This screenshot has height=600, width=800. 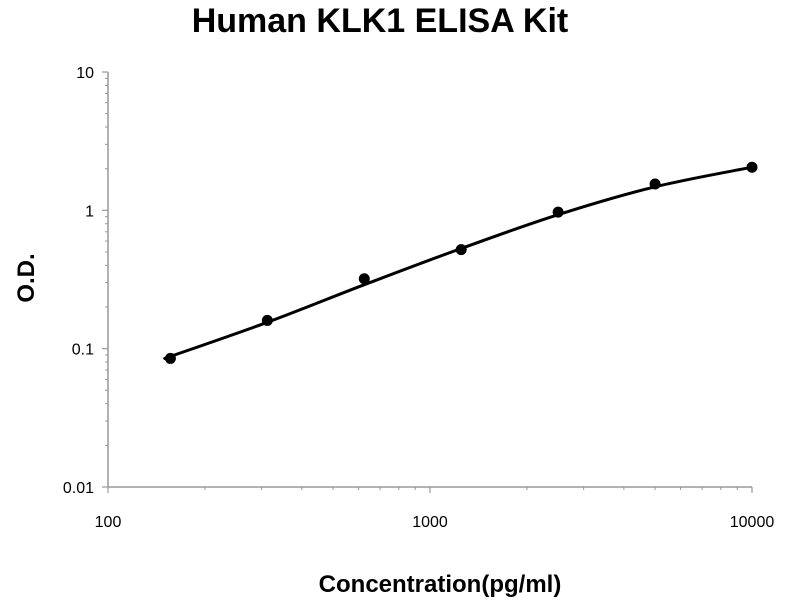 I want to click on x-tick-label: 10000, so click(x=752, y=522).